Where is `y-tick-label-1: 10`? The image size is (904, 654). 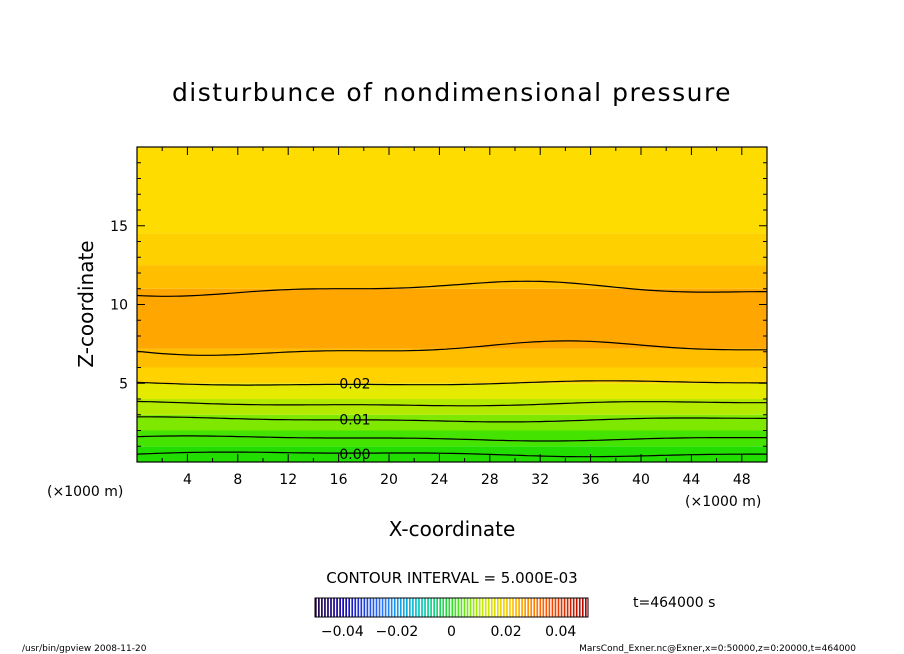
y-tick-label-1: 10 is located at coordinates (119, 306).